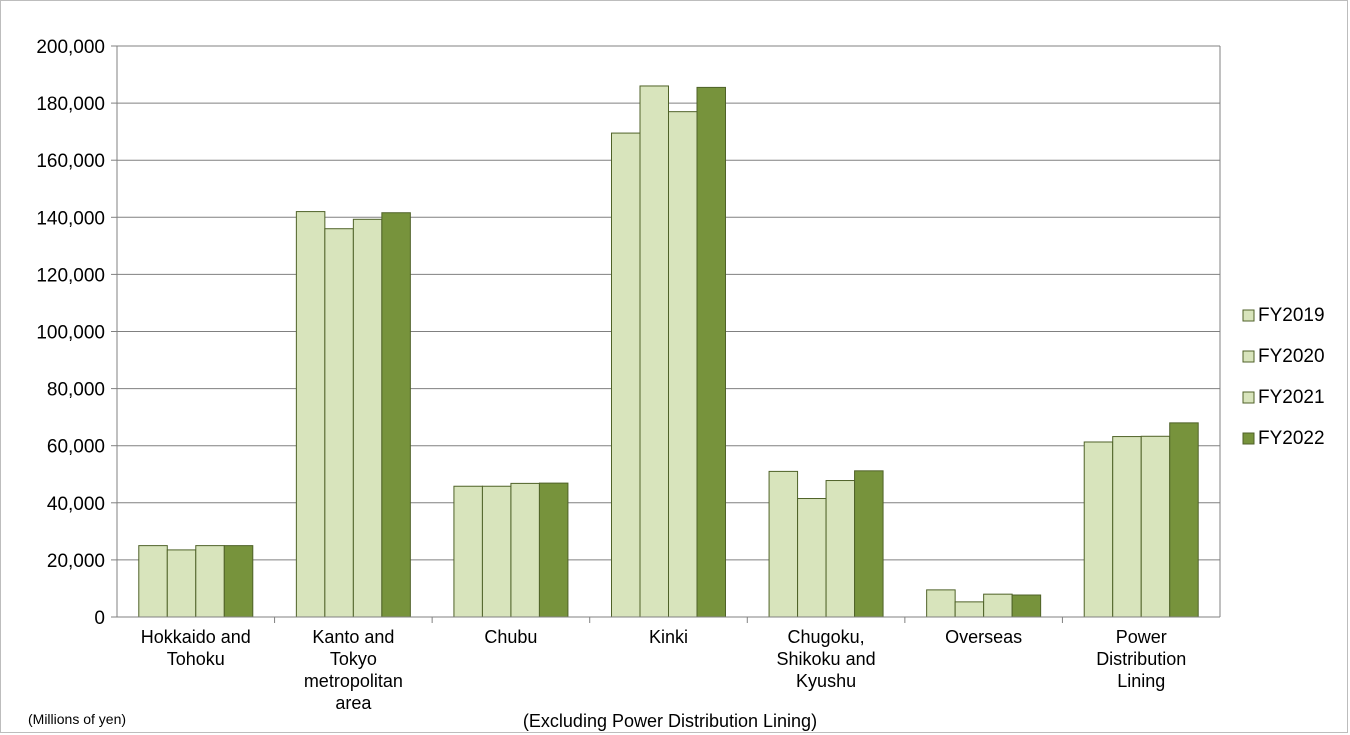 The image size is (1350, 735). I want to click on legend-label: FY2020, so click(1291, 356).